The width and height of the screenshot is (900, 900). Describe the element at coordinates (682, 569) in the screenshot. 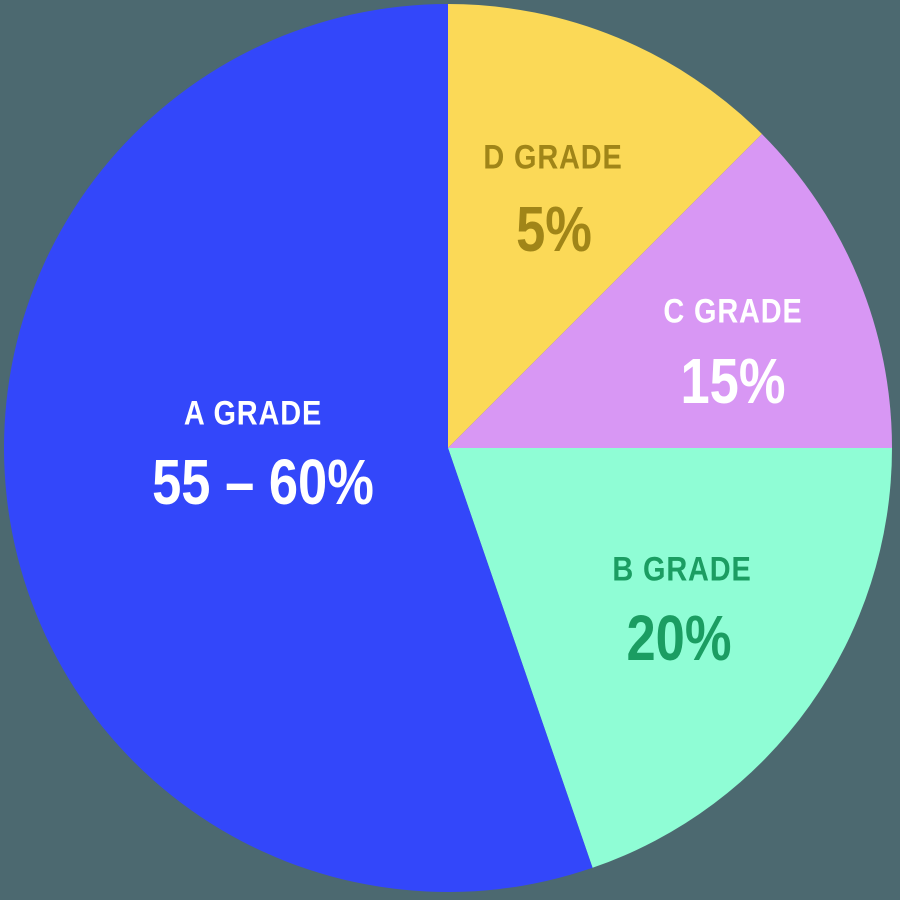

I see `slice-label-b-grade: B GRADE` at that location.